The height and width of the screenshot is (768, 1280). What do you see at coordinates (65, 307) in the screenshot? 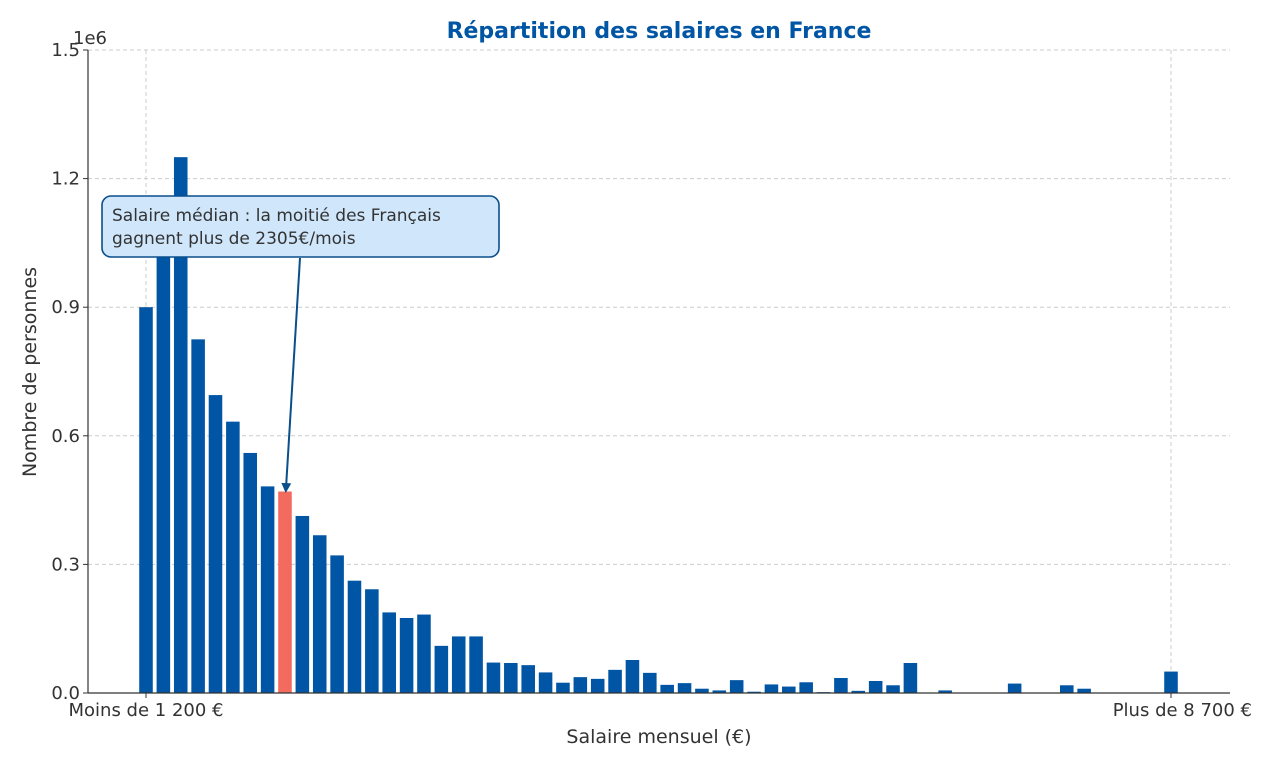
I see `y-tick-label: 0.9` at bounding box center [65, 307].